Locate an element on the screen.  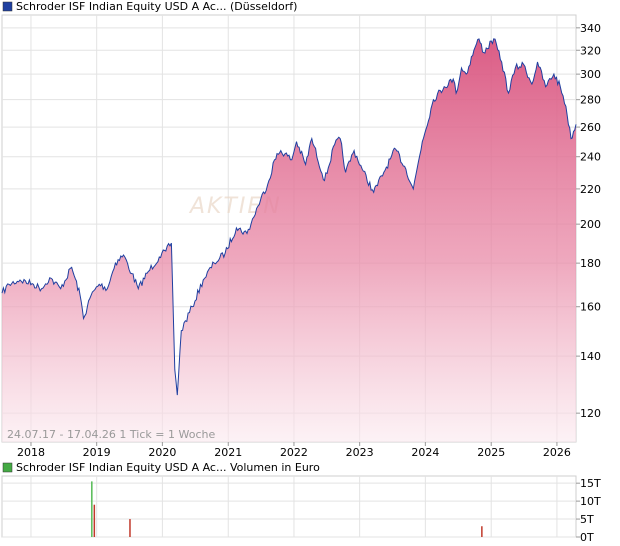
price-y-tick-label: 120 is located at coordinates (590, 413).